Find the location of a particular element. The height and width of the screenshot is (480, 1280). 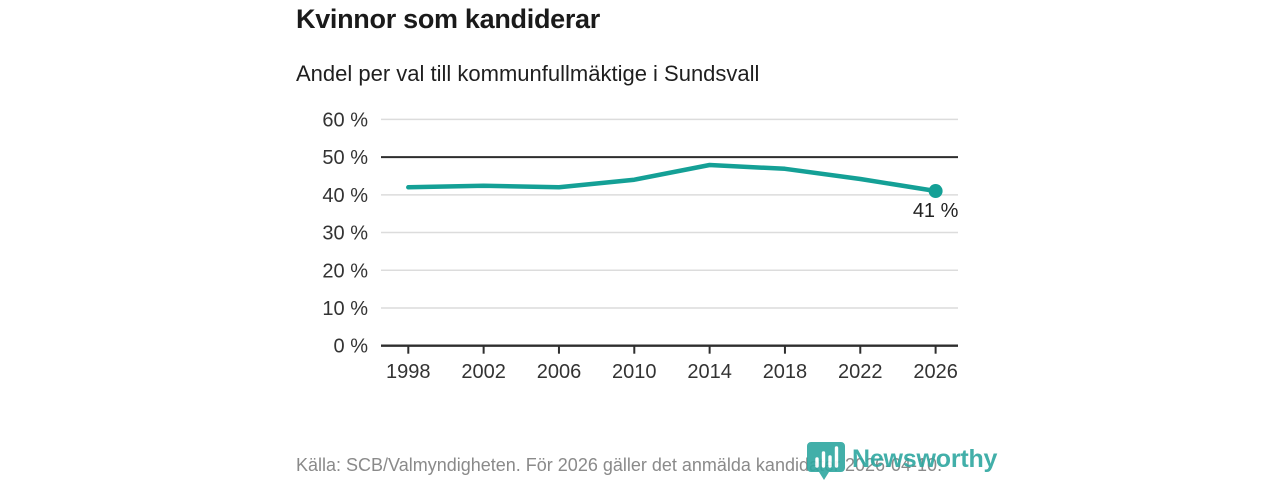

newsworthy-wordmark: Newsworthy is located at coordinates (925, 459).